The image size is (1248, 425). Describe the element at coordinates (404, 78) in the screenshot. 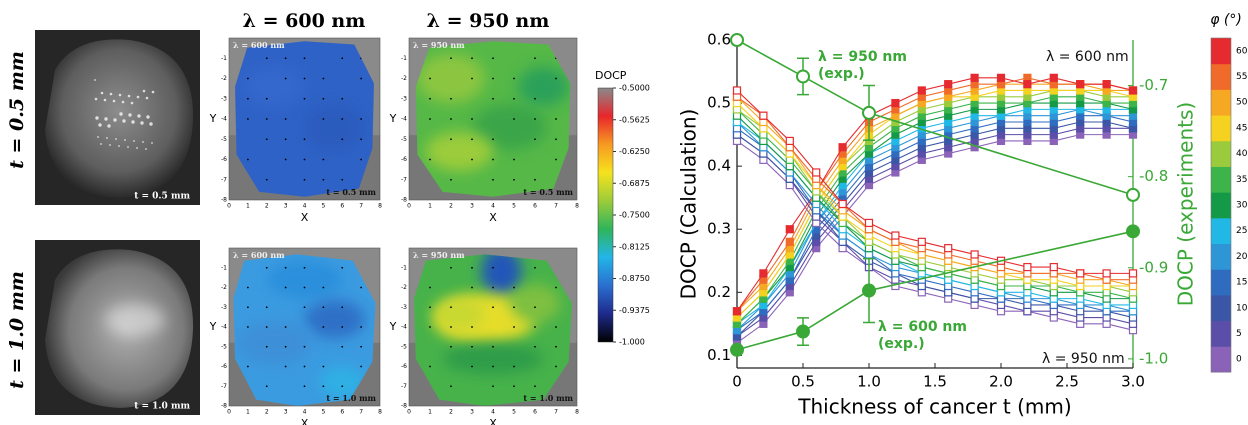

I see `map-y-tick-label: -2` at that location.